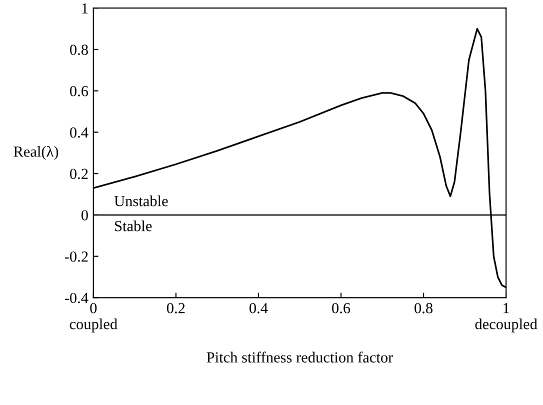 This screenshot has width=543, height=405. I want to click on y-tick-label: 0.6, so click(79, 91).